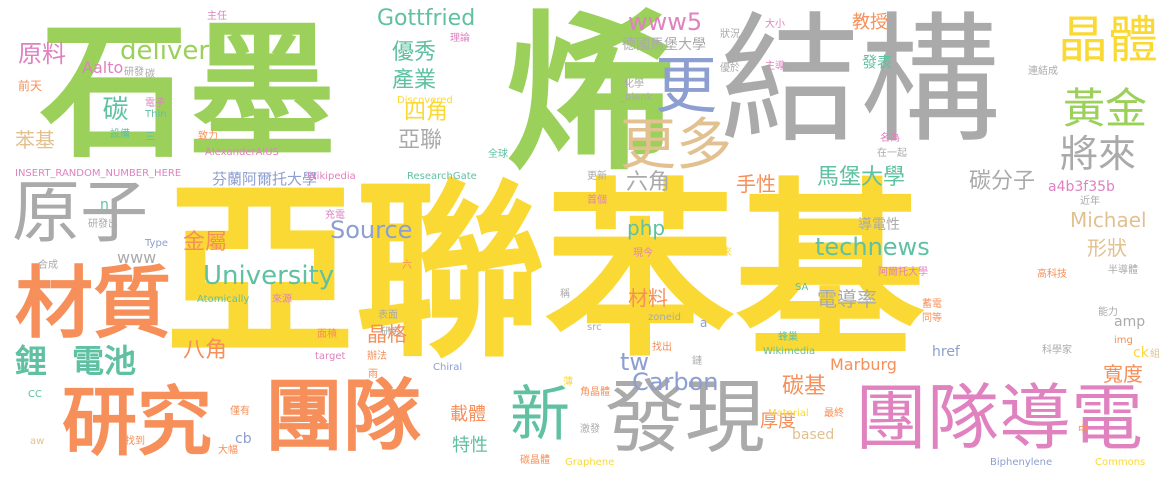  Describe the element at coordinates (387, 334) in the screenshot. I see `word-cloud-word: 晶格` at that location.